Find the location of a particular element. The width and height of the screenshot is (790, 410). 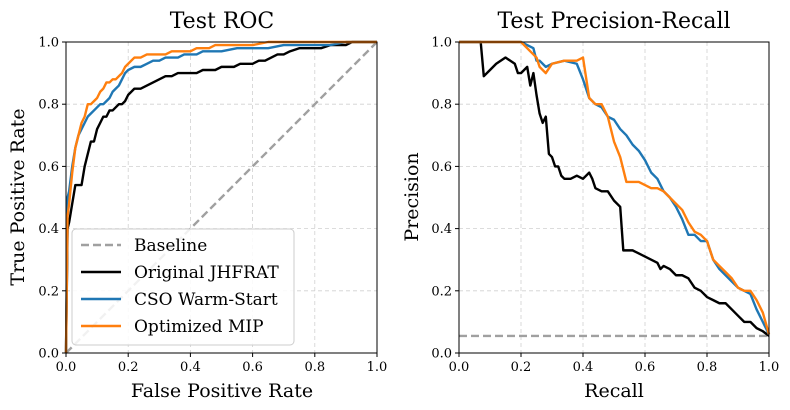

pr-x-tick-label-3: 0.6 is located at coordinates (645, 367).